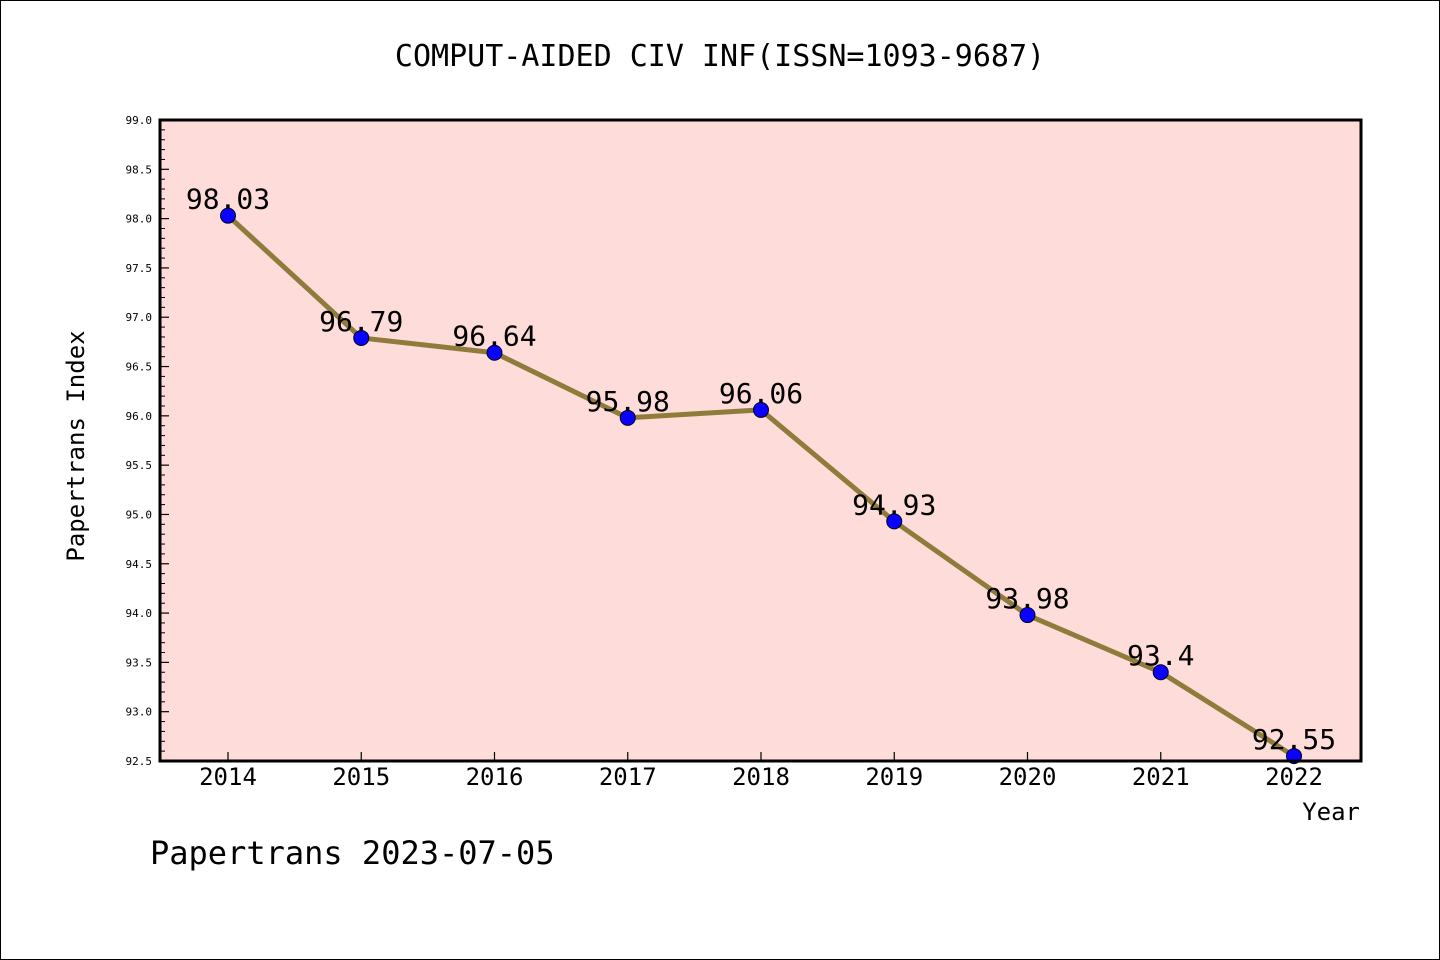  What do you see at coordinates (76, 445) in the screenshot?
I see `y-axis-title: Papertrans Index` at bounding box center [76, 445].